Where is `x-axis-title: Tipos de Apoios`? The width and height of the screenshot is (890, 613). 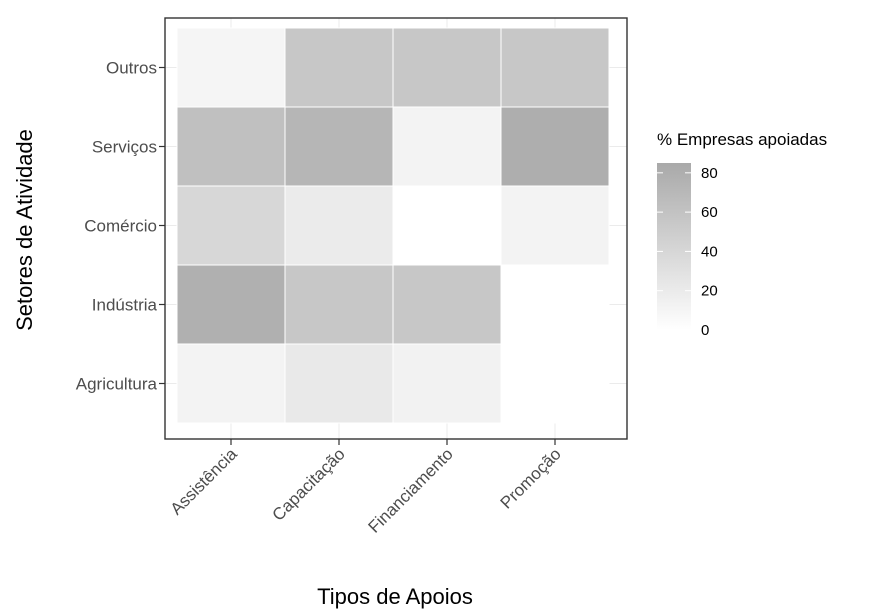 x-axis-title: Tipos de Apoios is located at coordinates (395, 596).